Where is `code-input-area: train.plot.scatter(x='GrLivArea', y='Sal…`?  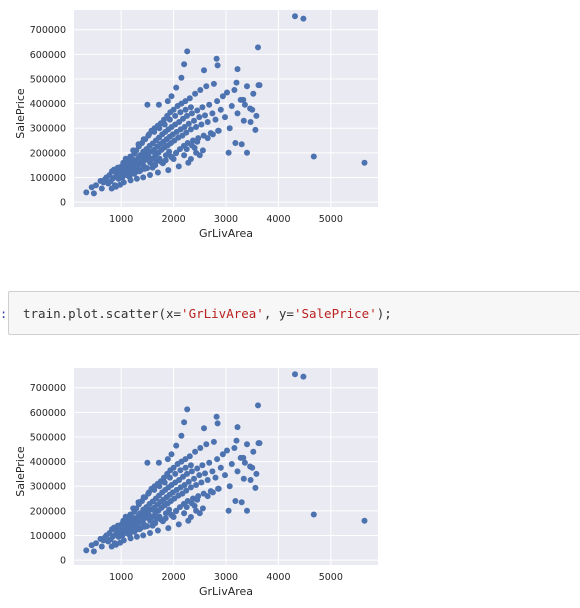
code-input-area: train.plot.scatter(x='GrLivArea', y='Sal… is located at coordinates (294, 313).